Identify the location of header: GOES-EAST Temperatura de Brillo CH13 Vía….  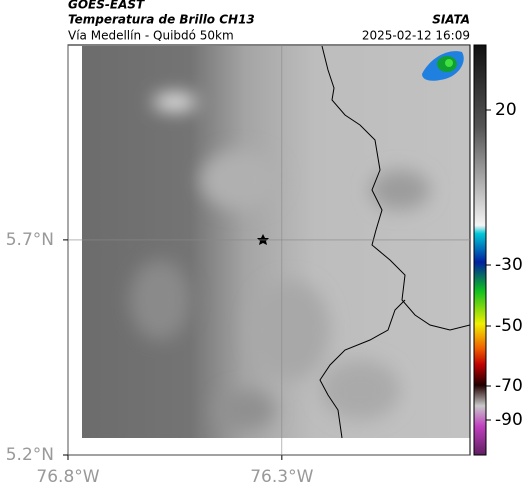
(269, 21).